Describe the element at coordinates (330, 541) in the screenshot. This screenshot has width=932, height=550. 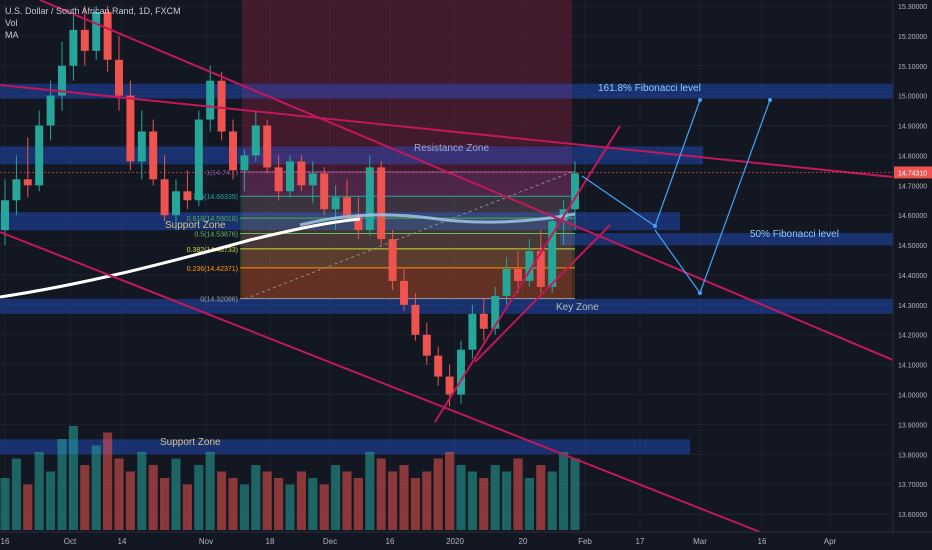
I see `x-tick-label: Dec` at that location.